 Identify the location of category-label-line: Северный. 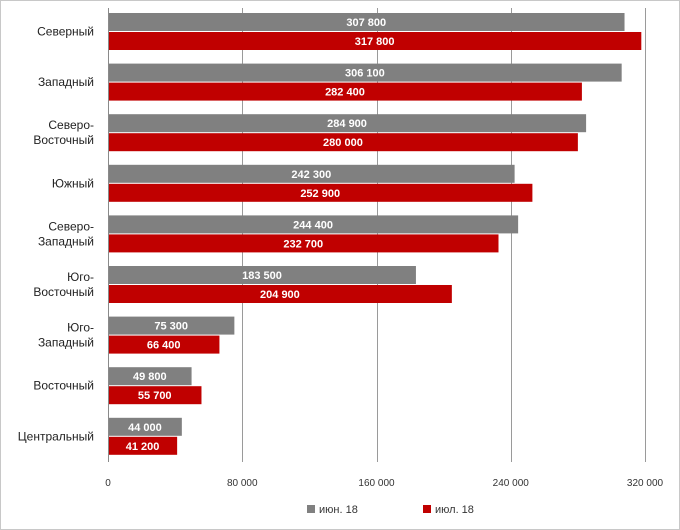
(65, 32).